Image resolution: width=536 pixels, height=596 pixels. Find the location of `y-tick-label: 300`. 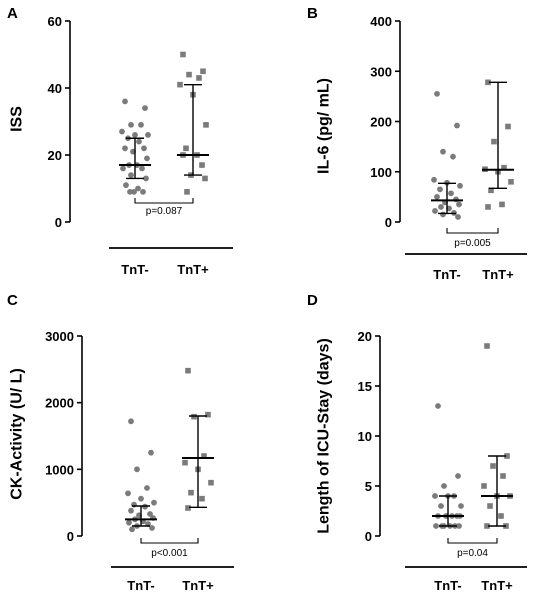

y-tick-label: 300 is located at coordinates (381, 71).